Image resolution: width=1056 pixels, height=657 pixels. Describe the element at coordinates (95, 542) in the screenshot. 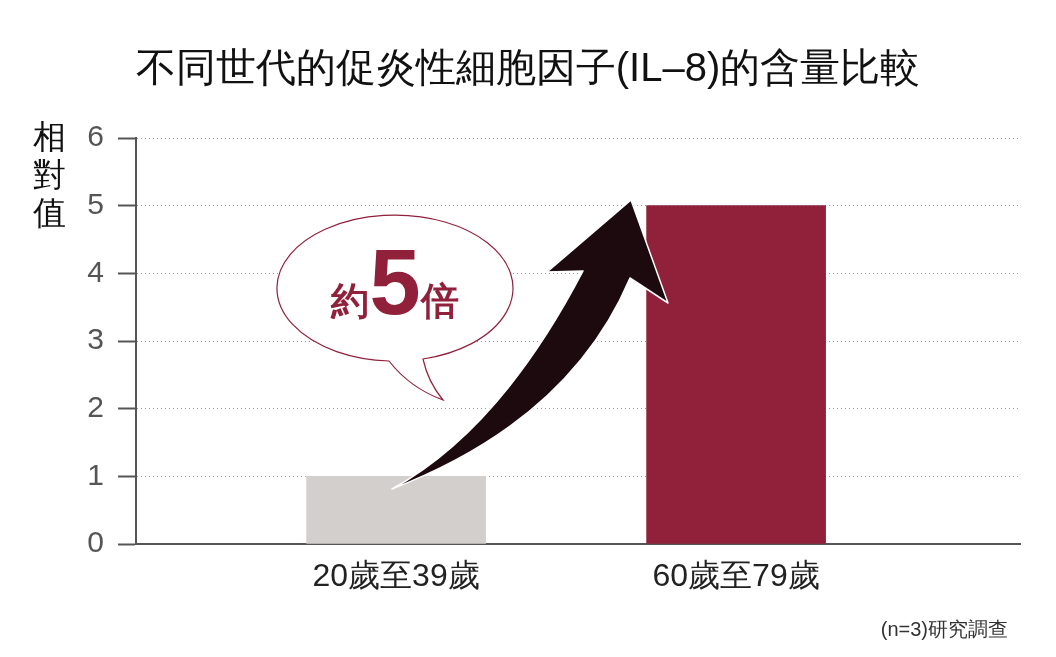

I see `y-tick-label: 0` at that location.